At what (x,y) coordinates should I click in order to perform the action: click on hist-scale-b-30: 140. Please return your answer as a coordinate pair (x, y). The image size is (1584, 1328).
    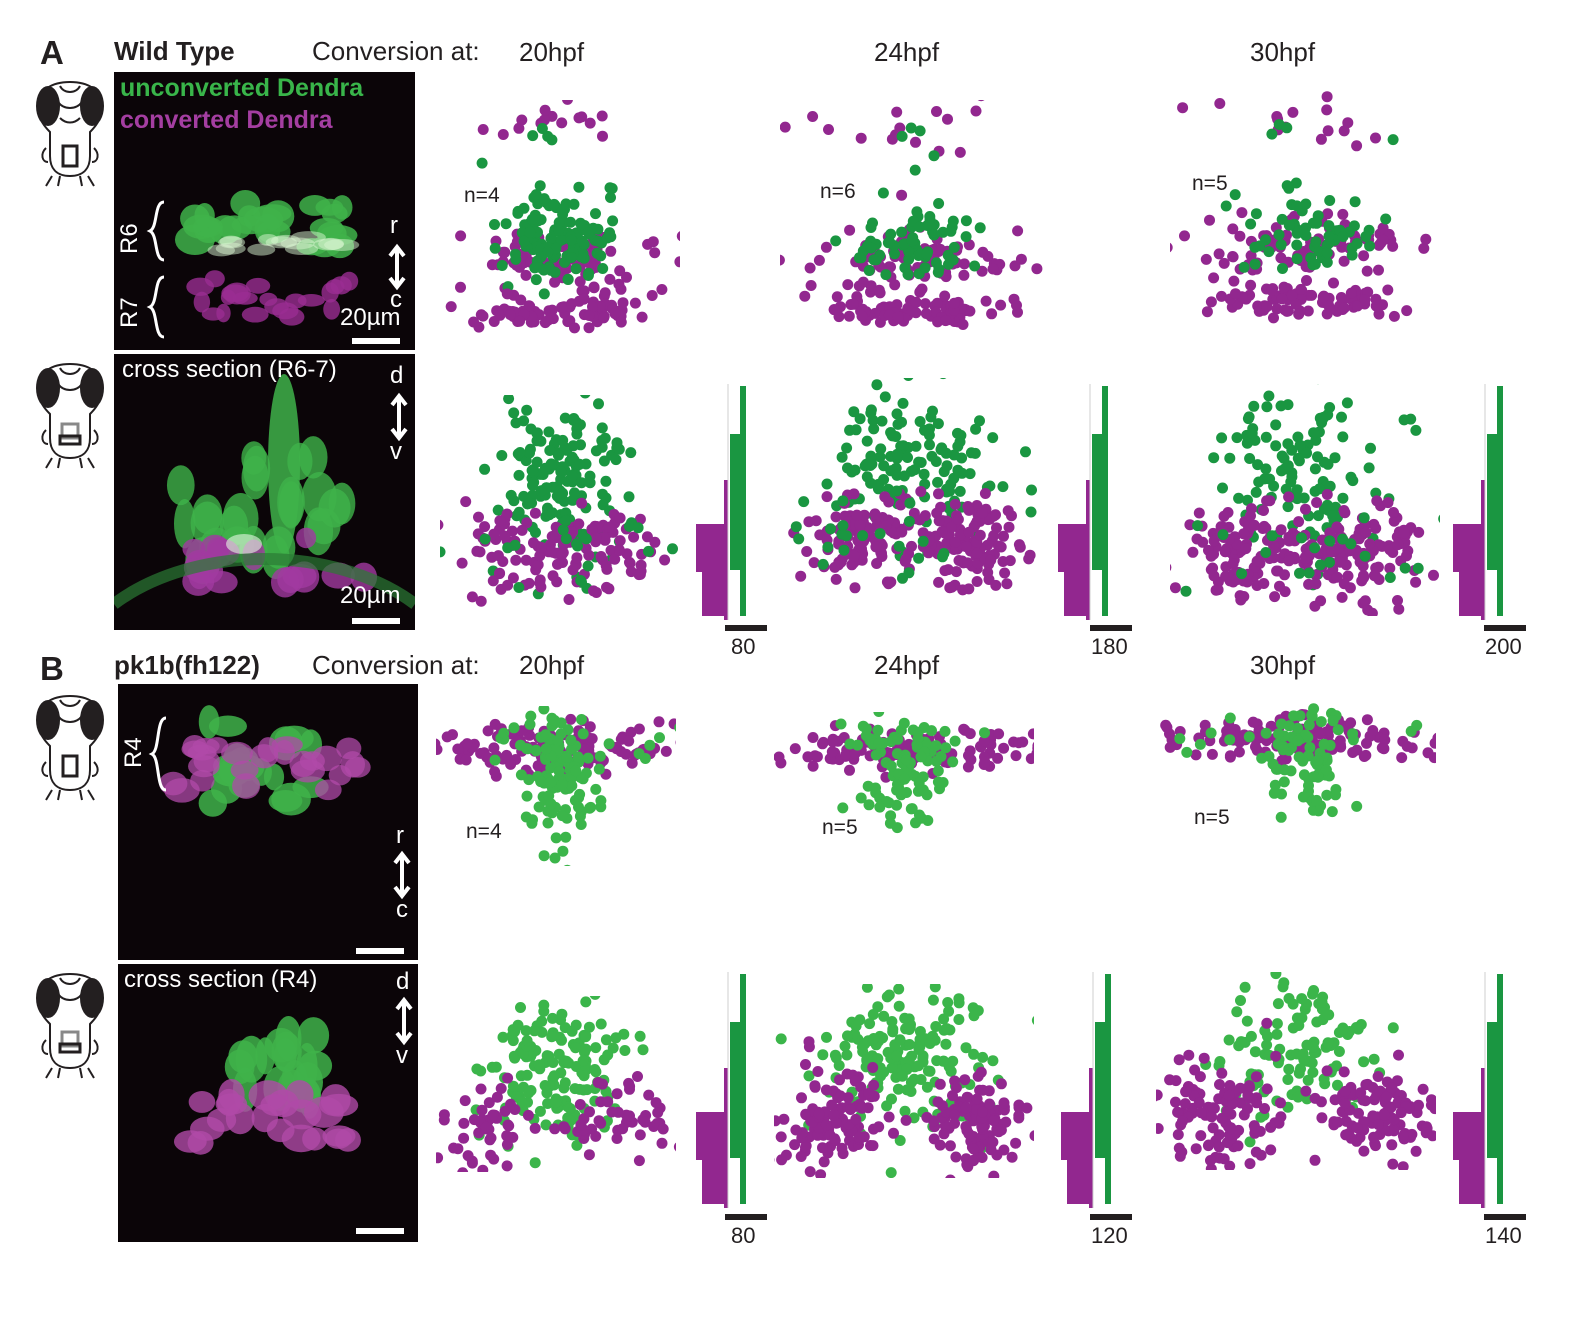
    Looking at the image, I should click on (1503, 1235).